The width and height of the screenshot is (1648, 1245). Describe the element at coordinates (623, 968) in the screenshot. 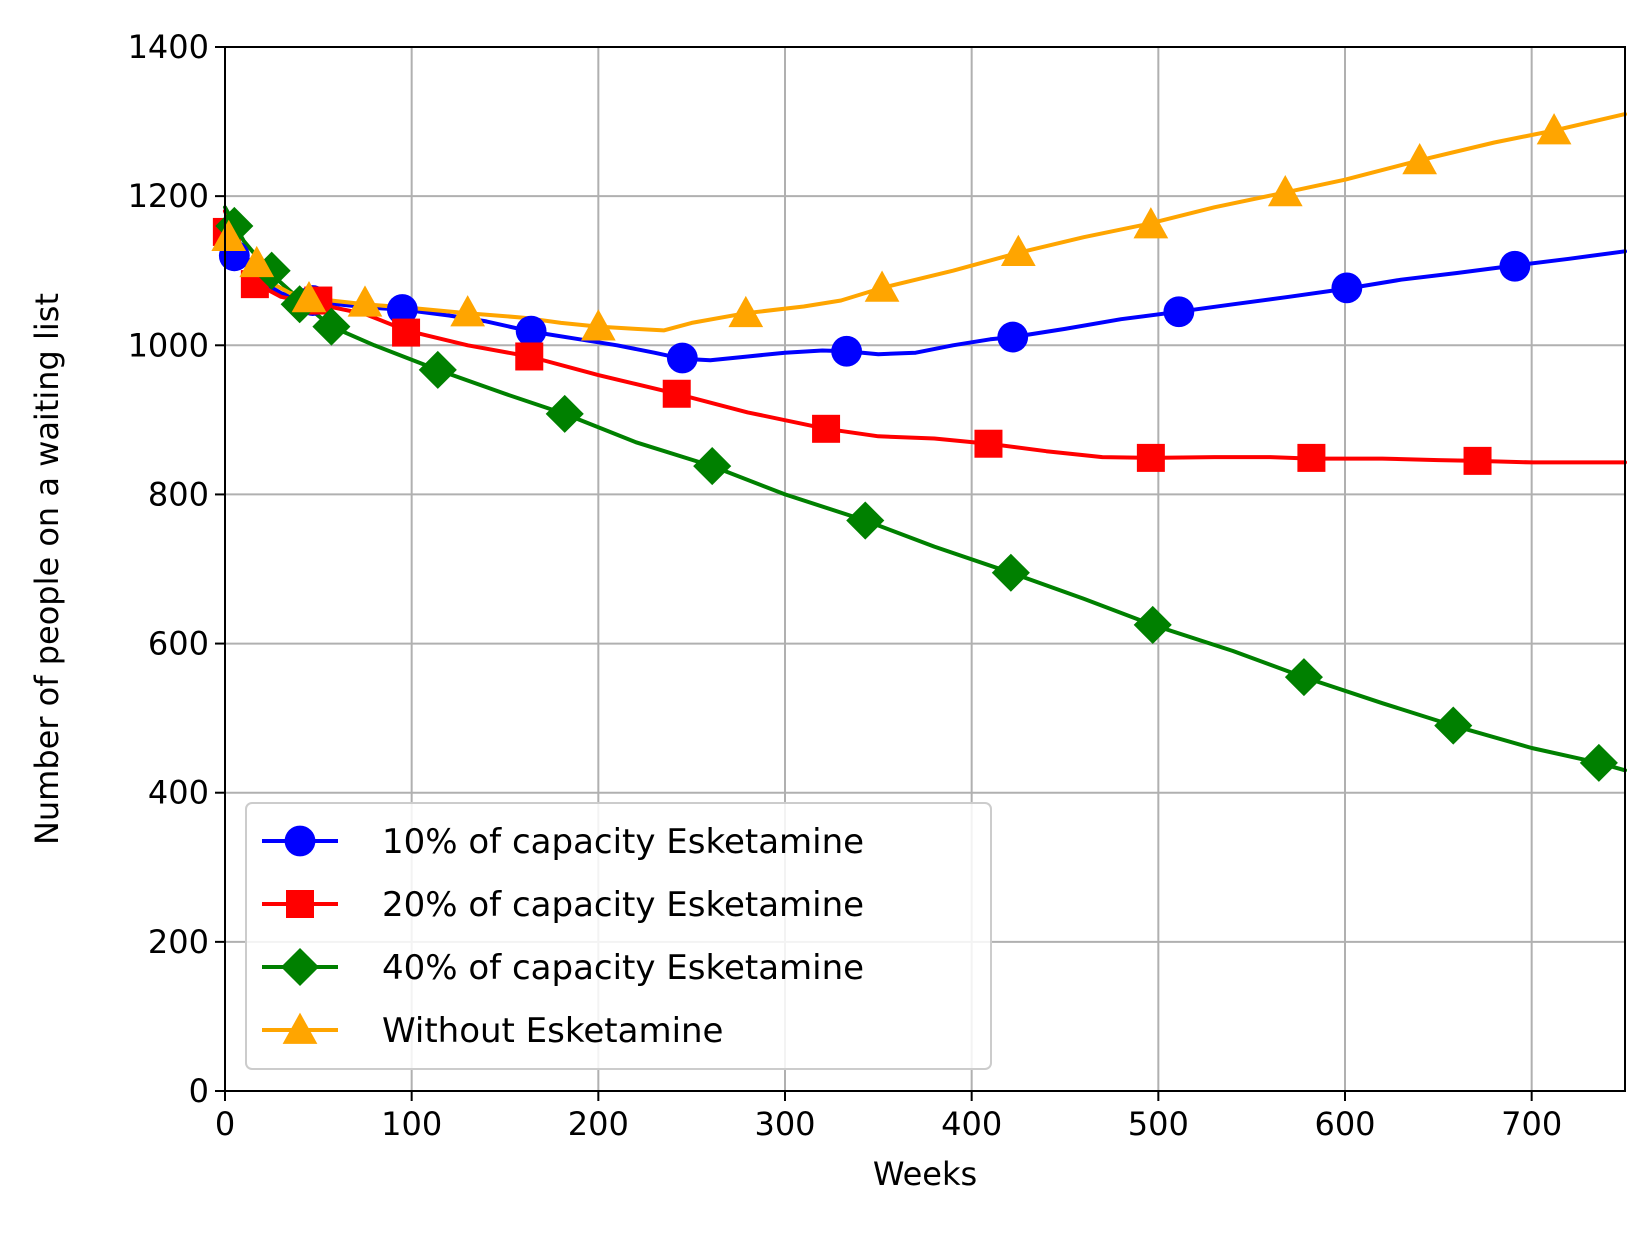

I see `legend-label: 40% of capacity Esketamine` at that location.